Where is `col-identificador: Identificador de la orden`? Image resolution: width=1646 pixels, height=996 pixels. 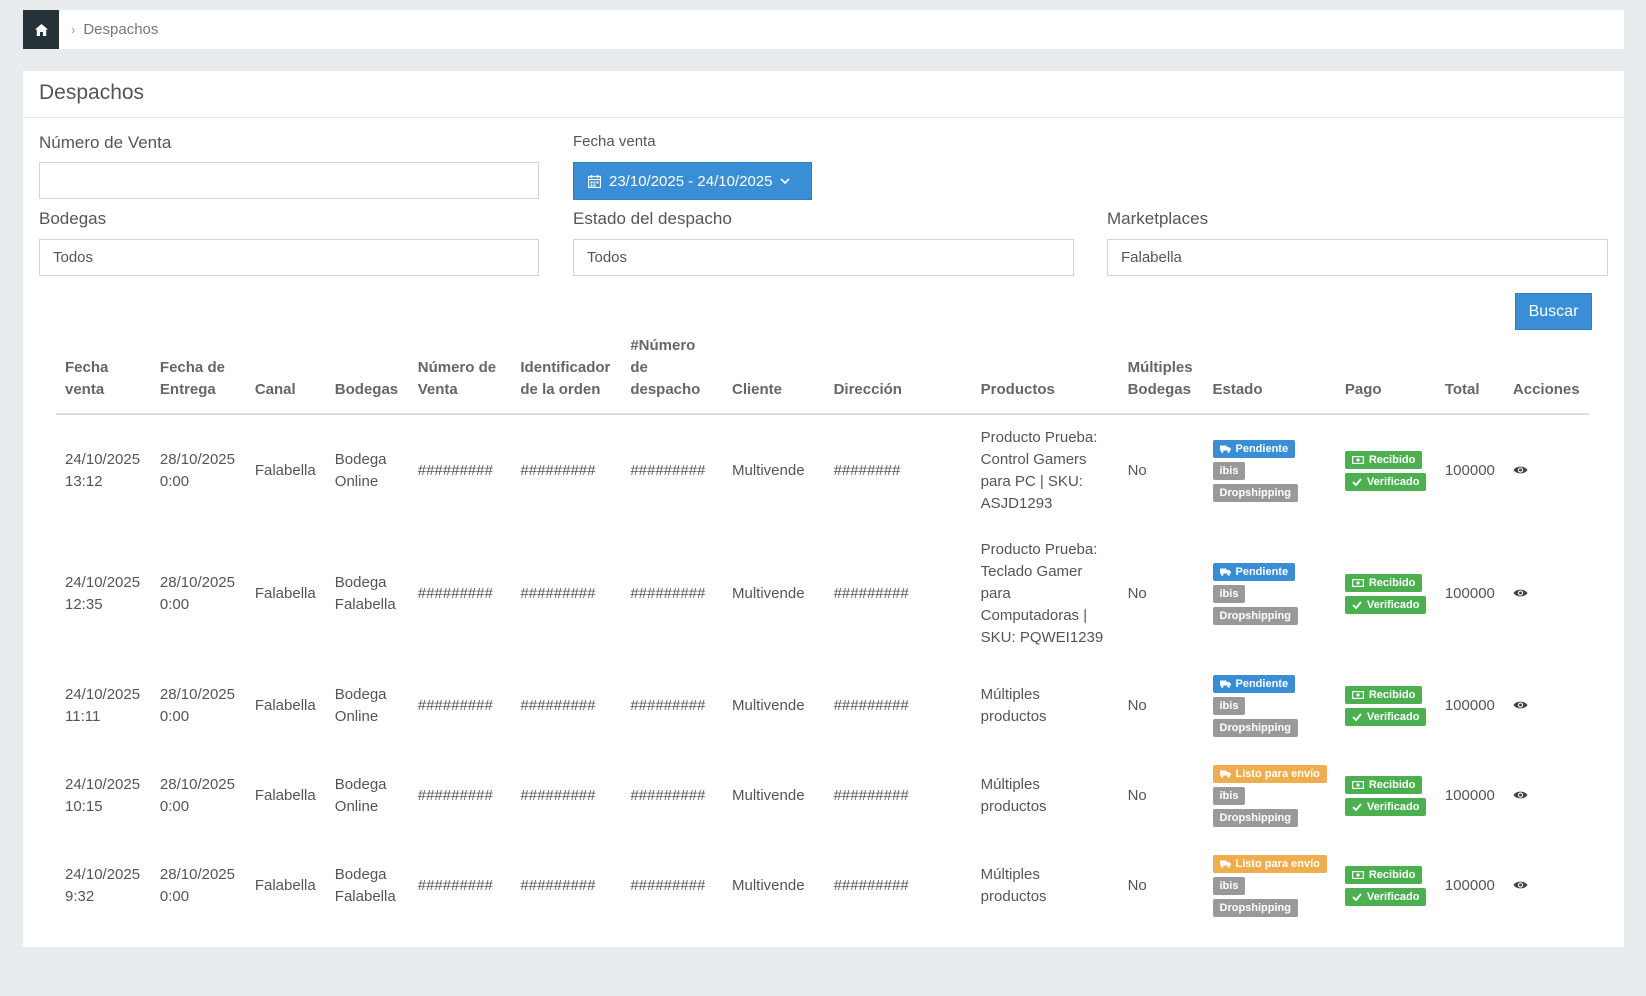
col-identificador: Identificador de la orden is located at coordinates (566, 372).